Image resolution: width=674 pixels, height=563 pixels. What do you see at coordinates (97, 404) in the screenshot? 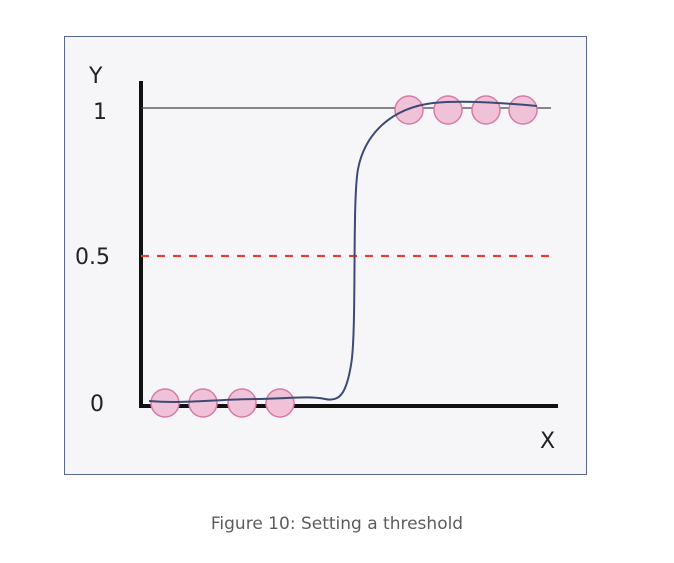
I see `tick-label-bottom: 0` at bounding box center [97, 404].